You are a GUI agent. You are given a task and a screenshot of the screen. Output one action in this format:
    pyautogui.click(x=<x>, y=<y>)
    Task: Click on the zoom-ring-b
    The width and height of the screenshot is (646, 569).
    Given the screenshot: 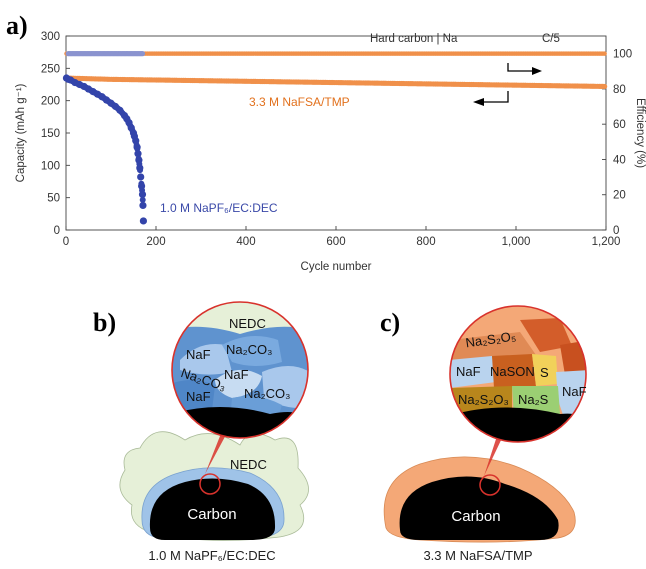 What is the action you would take?
    pyautogui.click(x=210, y=484)
    